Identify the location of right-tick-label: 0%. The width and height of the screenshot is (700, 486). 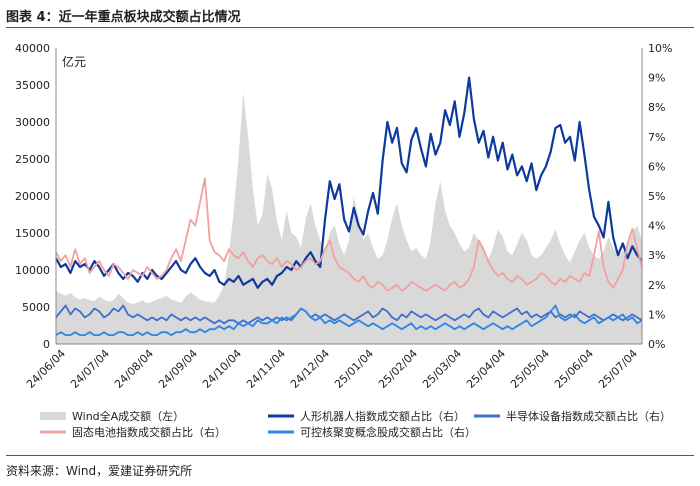
(656, 344).